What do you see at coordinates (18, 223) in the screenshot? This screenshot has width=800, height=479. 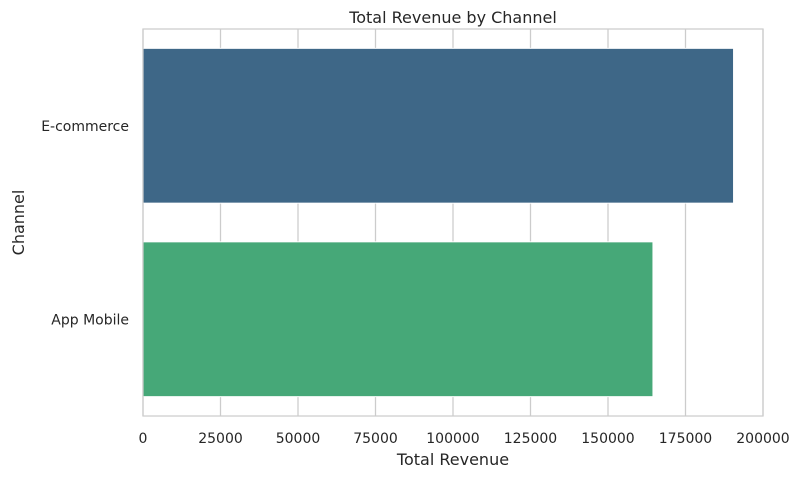 I see `y-axis-label: Channel` at bounding box center [18, 223].